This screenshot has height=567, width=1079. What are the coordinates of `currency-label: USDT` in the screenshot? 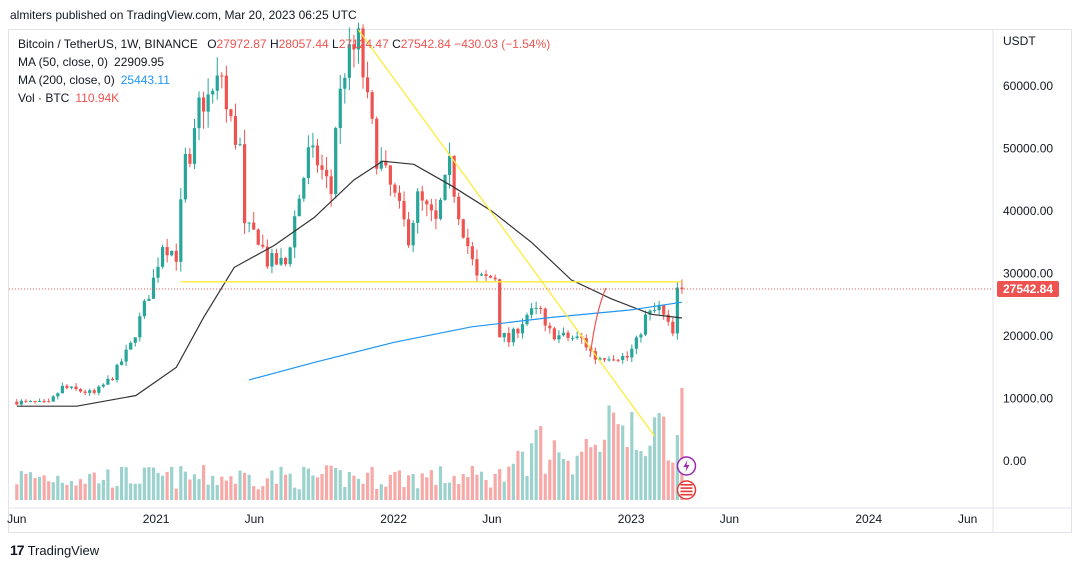 It's located at (1019, 41).